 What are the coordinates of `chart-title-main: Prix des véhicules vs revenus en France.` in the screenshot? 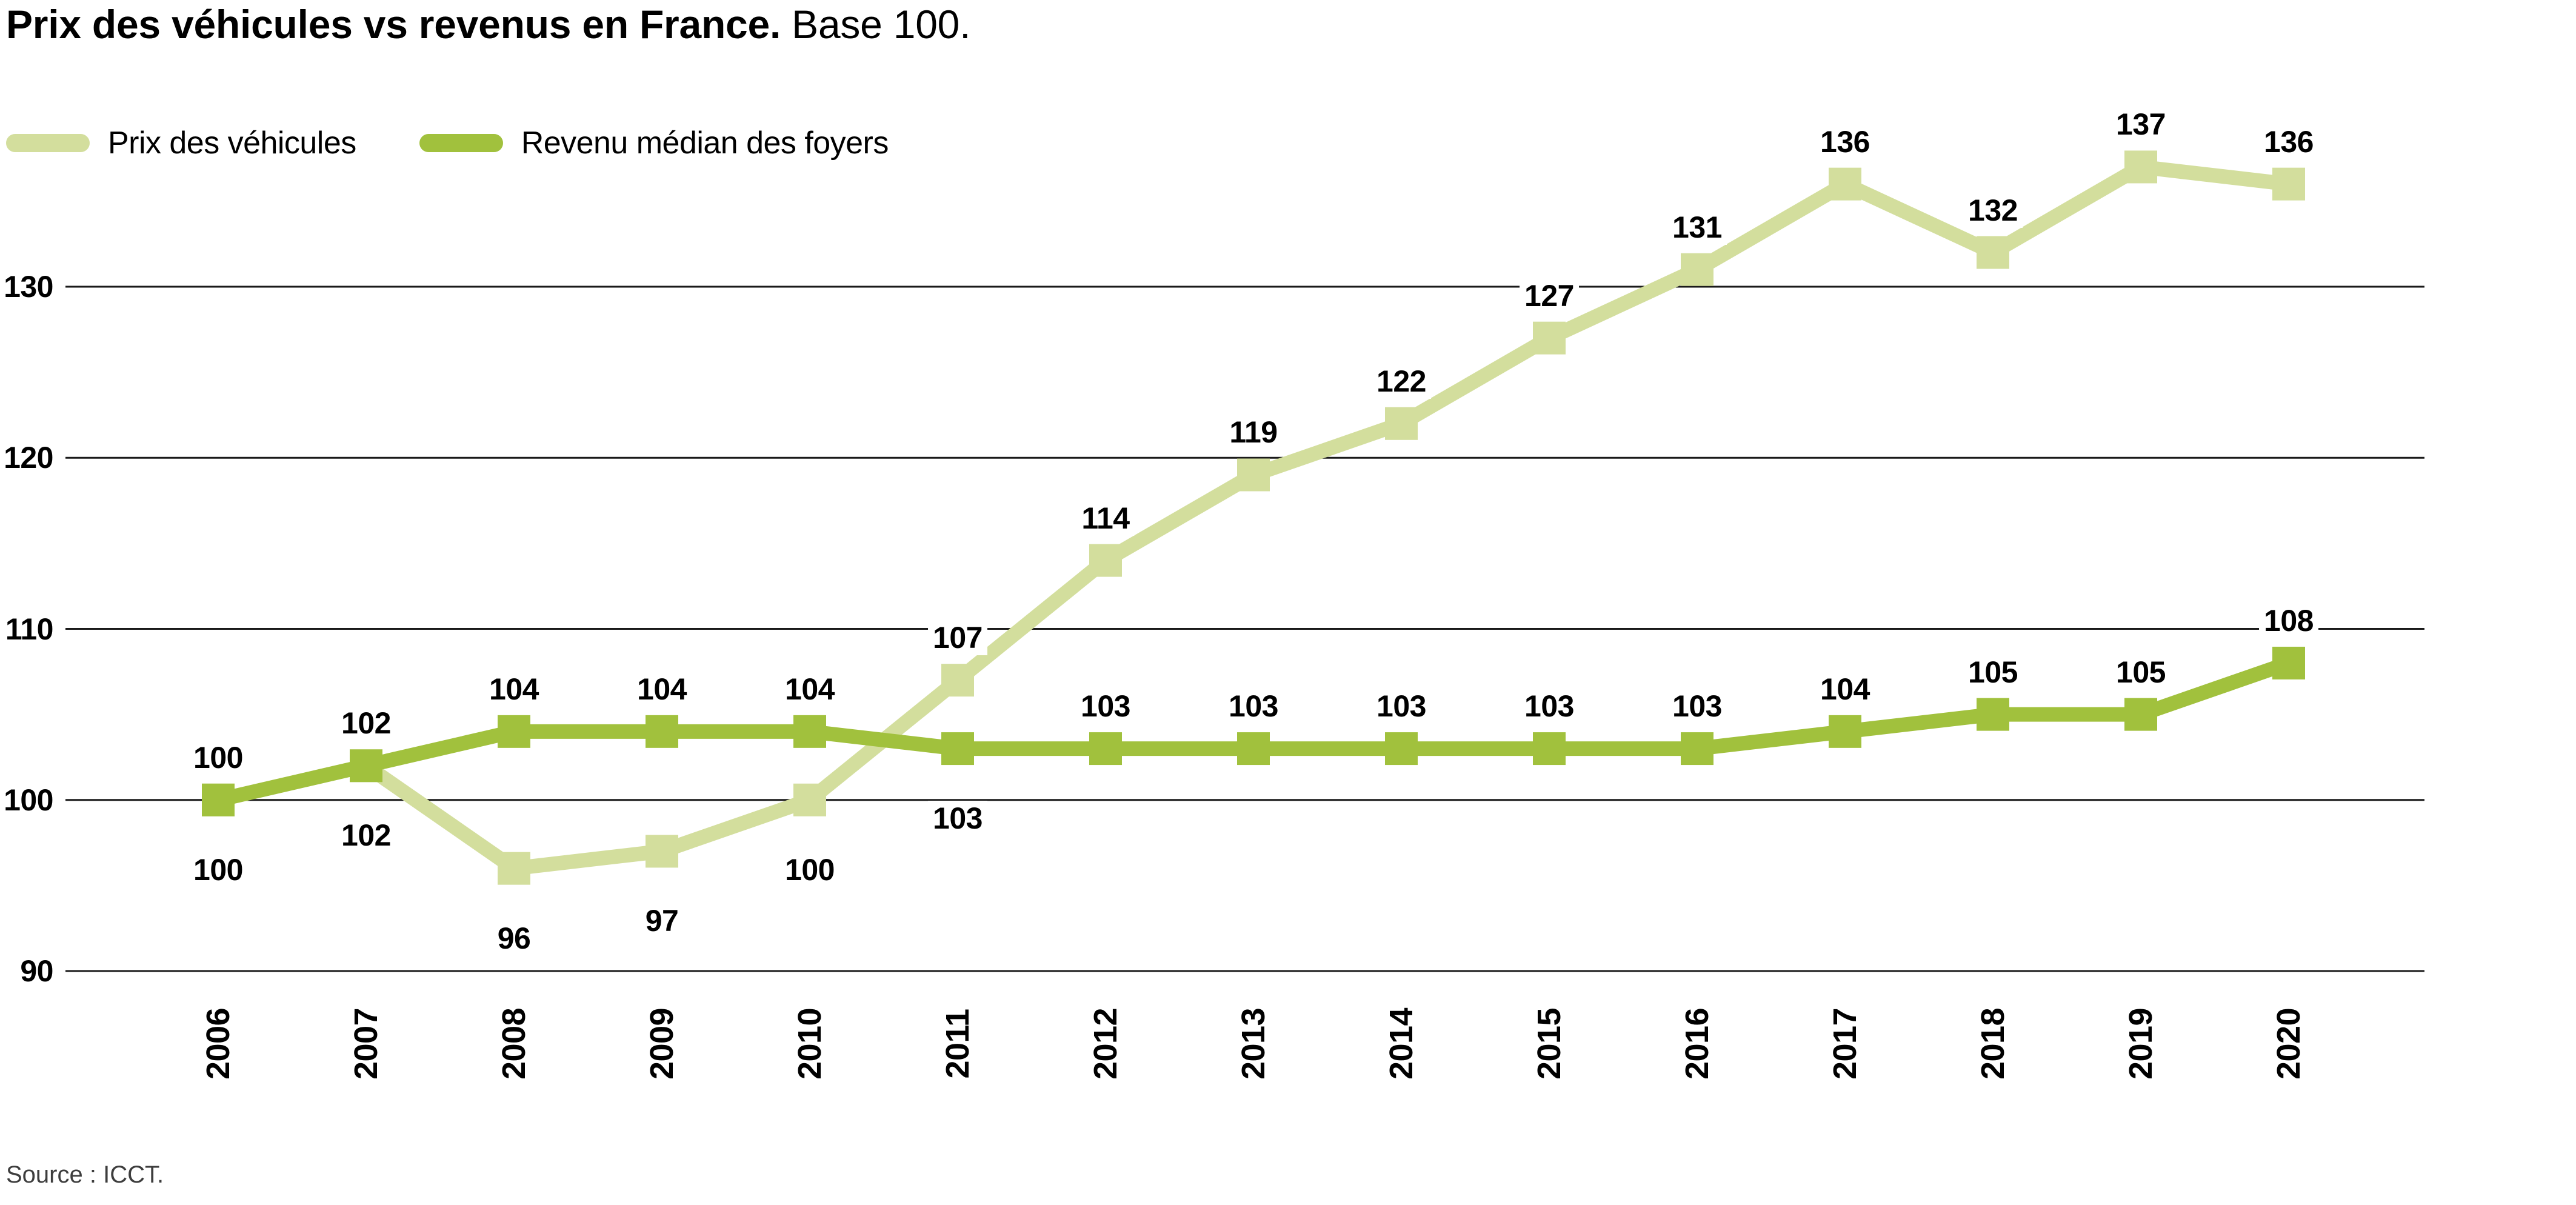 It's located at (393, 24).